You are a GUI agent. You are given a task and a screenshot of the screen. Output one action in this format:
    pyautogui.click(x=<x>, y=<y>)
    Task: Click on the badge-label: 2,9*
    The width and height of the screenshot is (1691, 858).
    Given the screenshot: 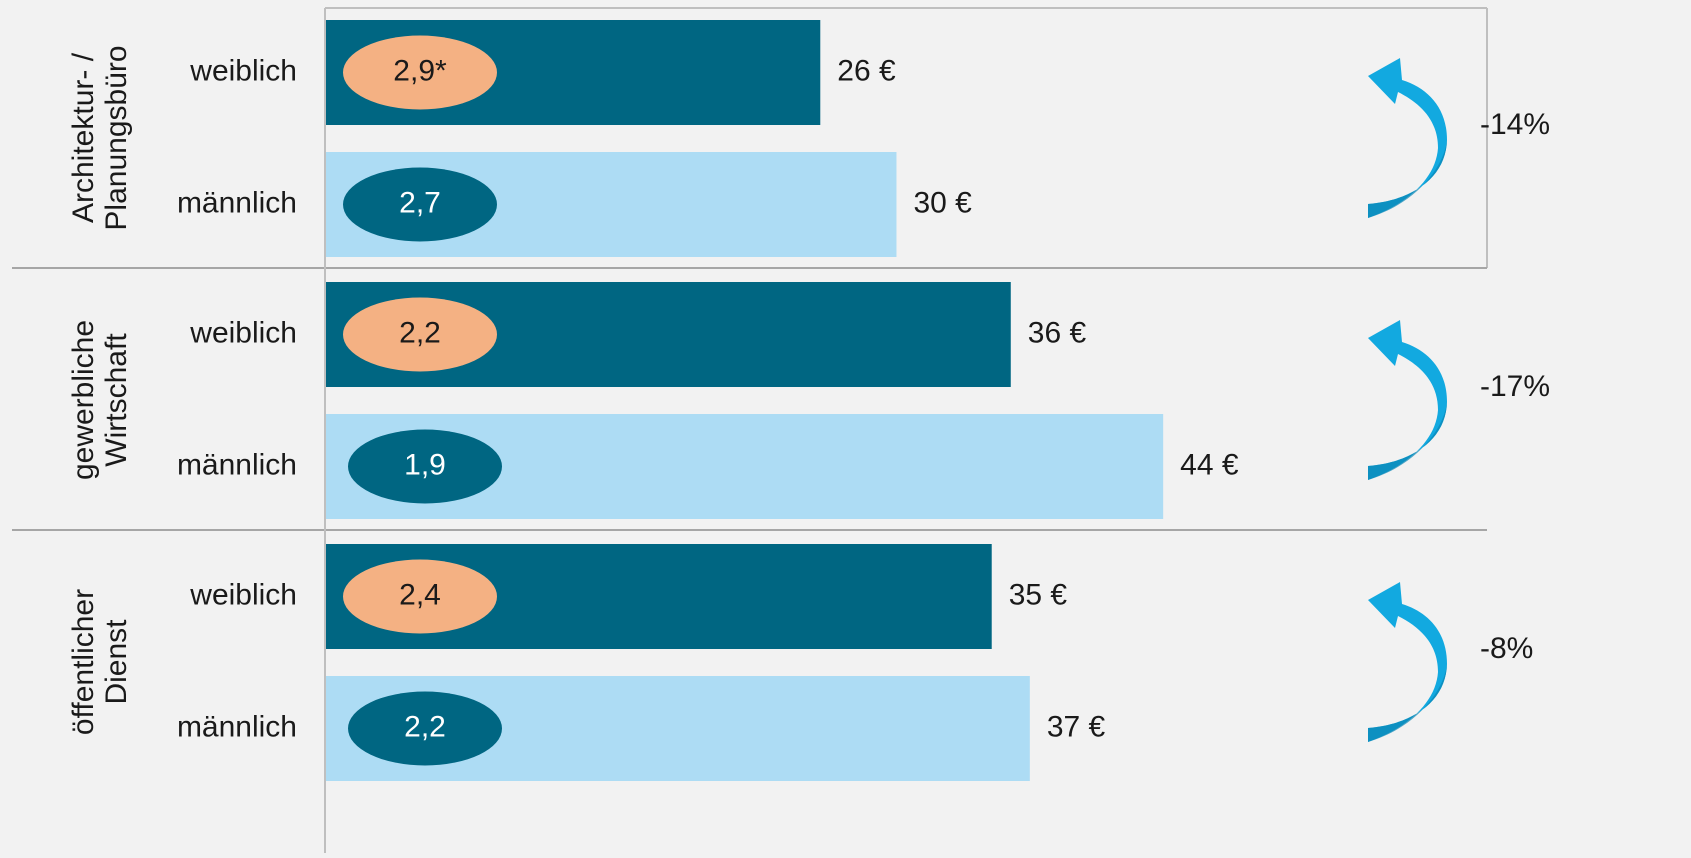 What is the action you would take?
    pyautogui.click(x=420, y=70)
    